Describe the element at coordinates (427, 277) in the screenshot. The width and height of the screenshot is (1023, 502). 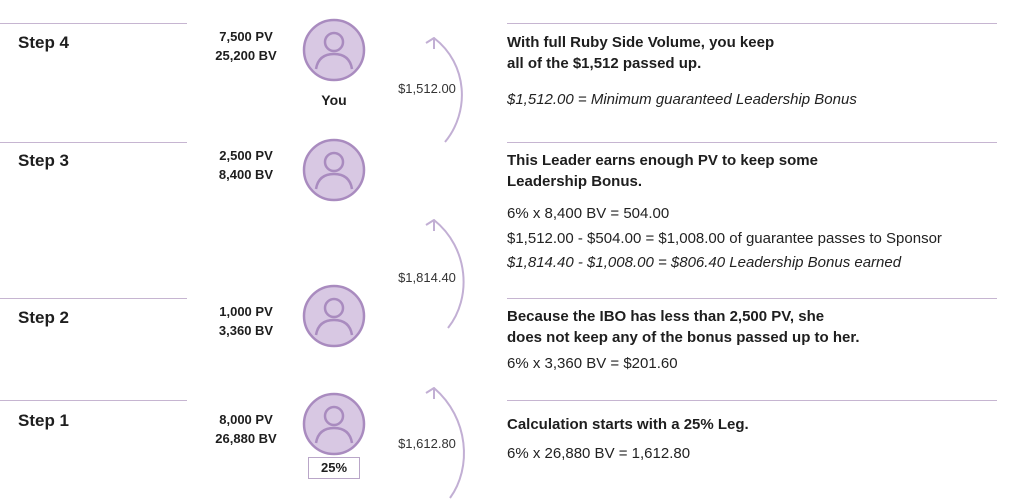
I see `transfer-amount: $1,814.40` at that location.